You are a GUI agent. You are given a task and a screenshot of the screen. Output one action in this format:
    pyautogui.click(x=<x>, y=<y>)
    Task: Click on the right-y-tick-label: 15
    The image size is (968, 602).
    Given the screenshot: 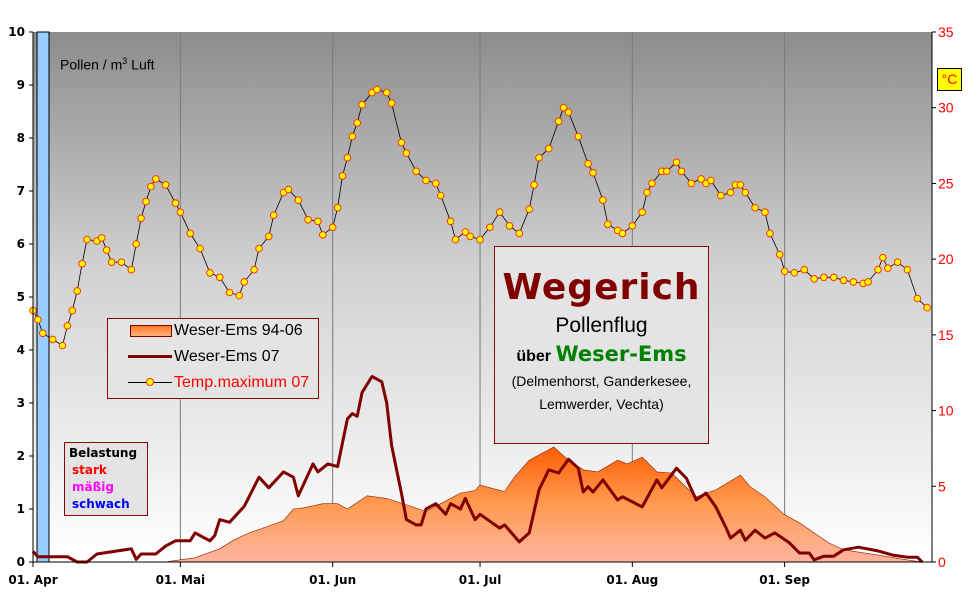 What is the action you would take?
    pyautogui.click(x=946, y=335)
    